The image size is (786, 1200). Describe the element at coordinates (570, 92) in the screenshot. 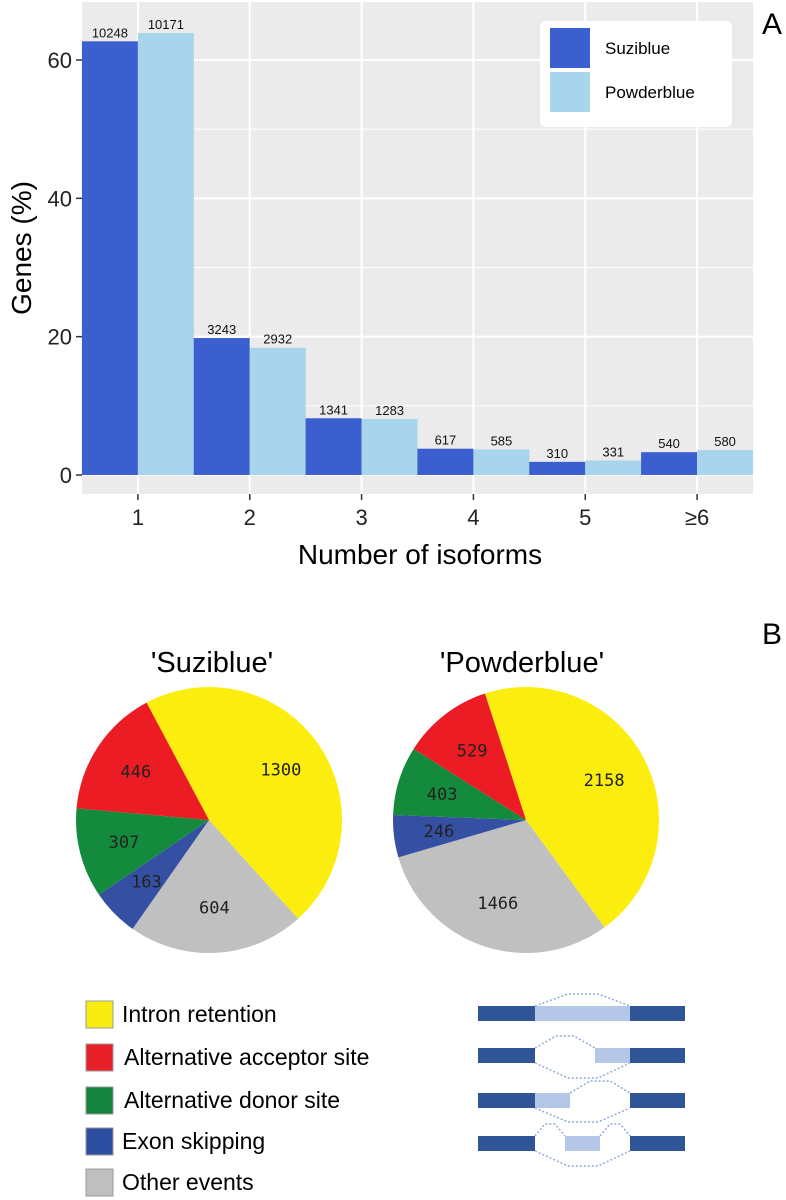

I see `legend-swatch-powderblue` at that location.